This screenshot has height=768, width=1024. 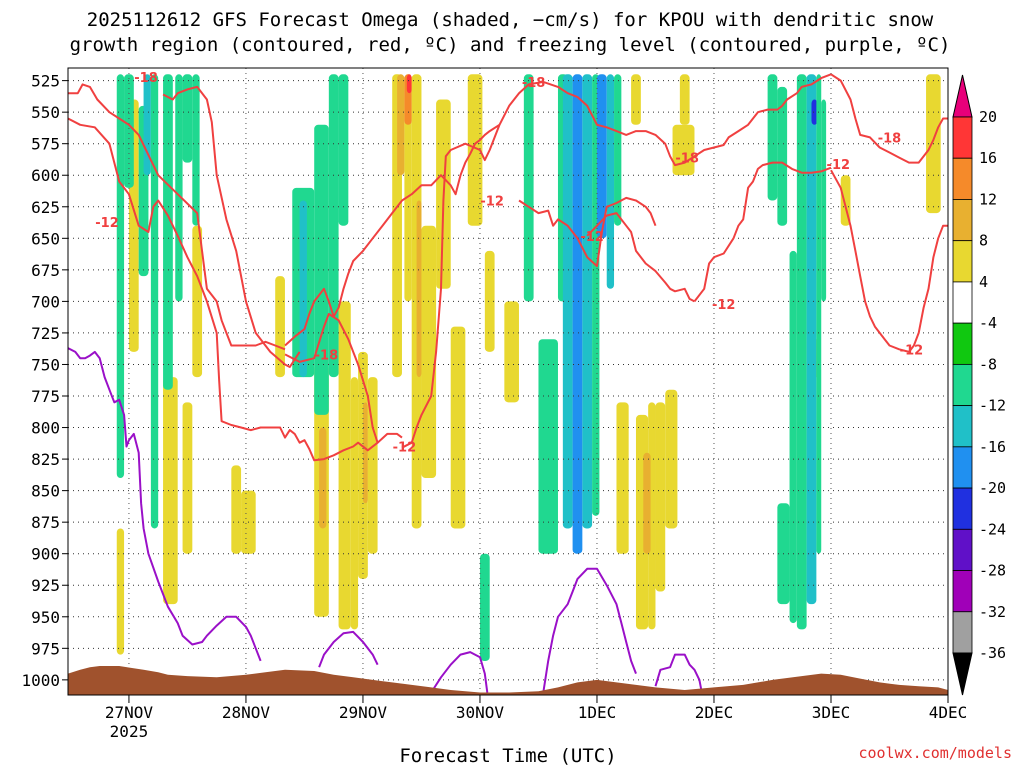 I want to click on x-tick-sublabel-0: 2025, so click(x=129, y=731).